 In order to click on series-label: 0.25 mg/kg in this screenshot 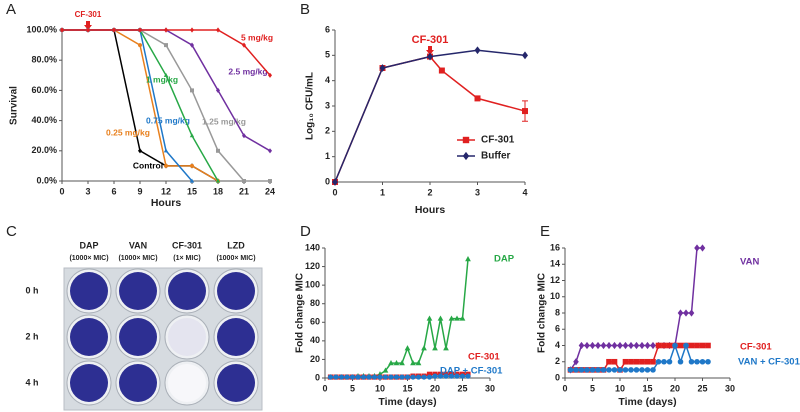, I will do `click(128, 132)`.